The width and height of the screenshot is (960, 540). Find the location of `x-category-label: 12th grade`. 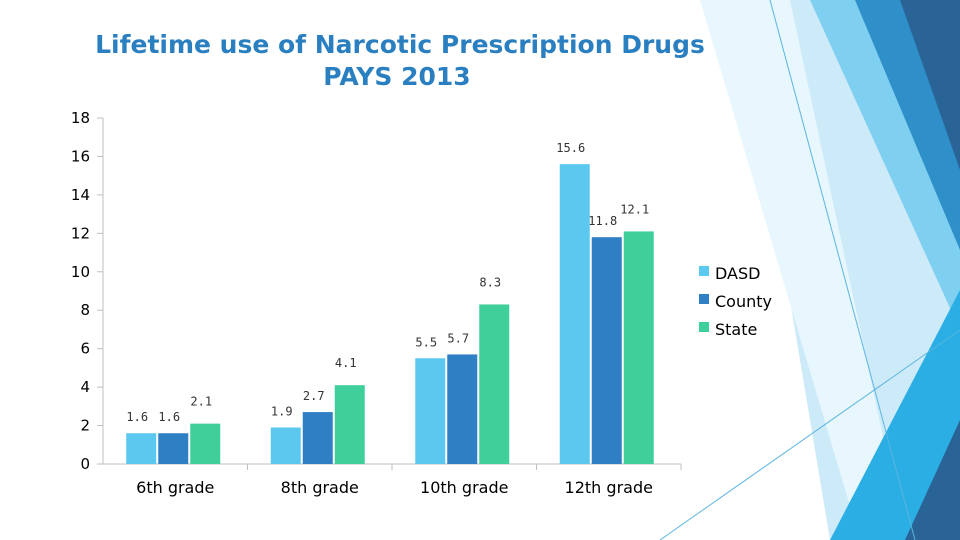

x-category-label: 12th grade is located at coordinates (609, 487).